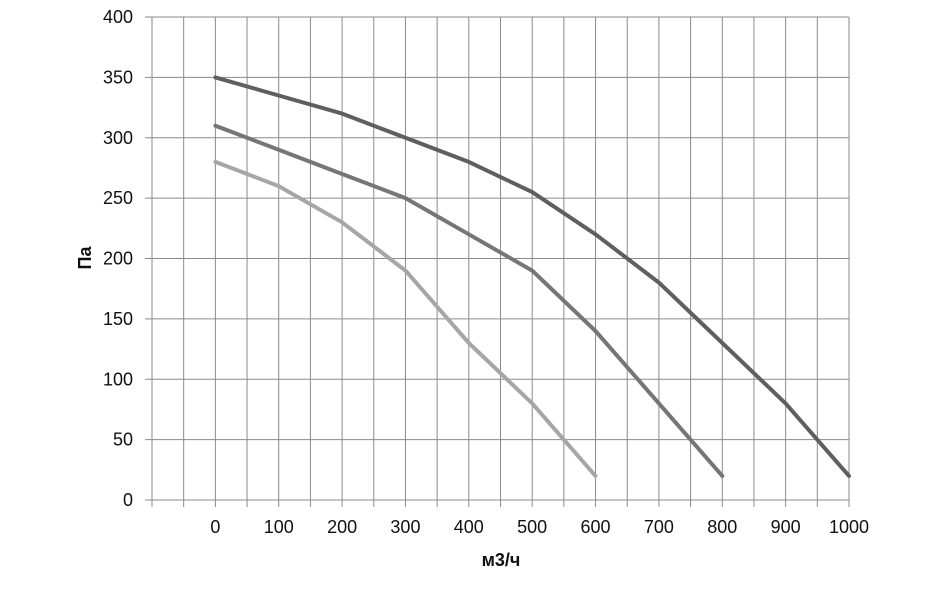 This screenshot has height=591, width=945. Describe the element at coordinates (532, 527) in the screenshot. I see `x-tick-label: 500` at that location.